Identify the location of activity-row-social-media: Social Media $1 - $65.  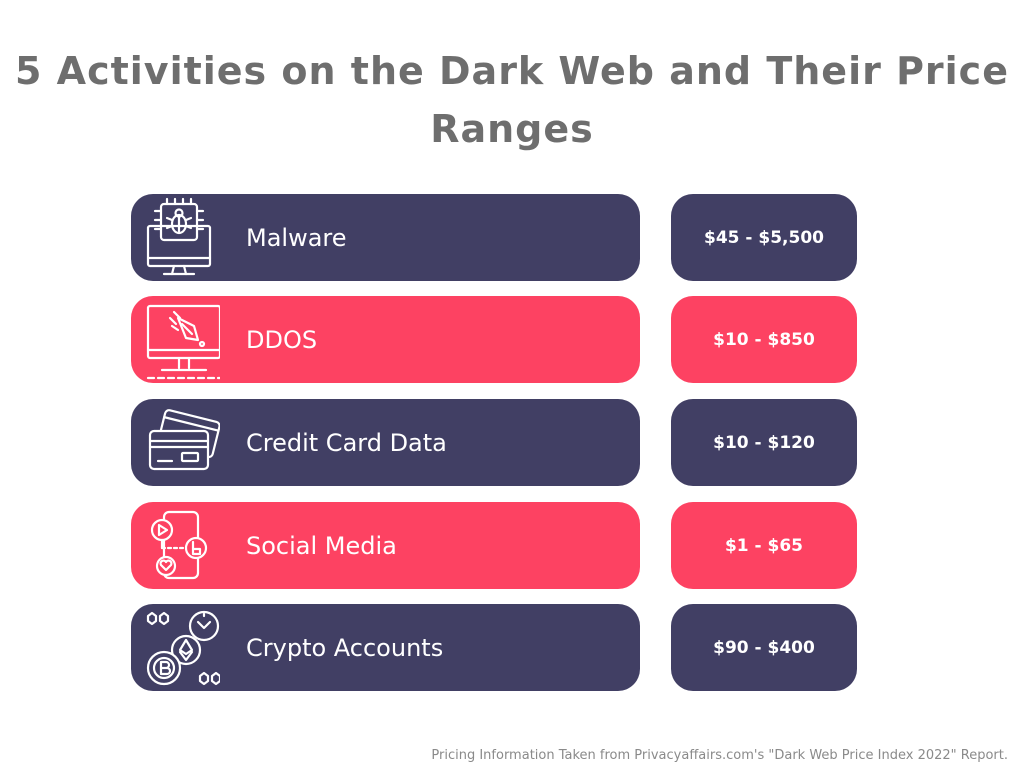
(494, 545).